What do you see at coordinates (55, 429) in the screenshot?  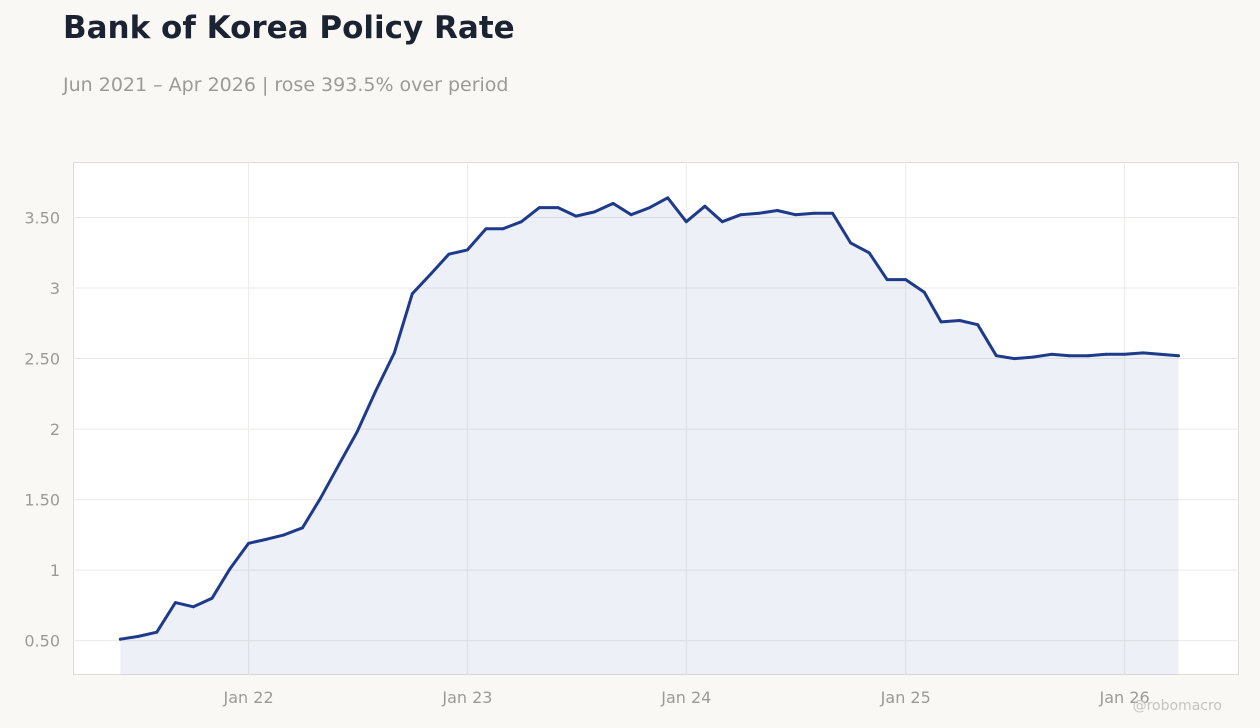 I see `y-tick-label: 2` at bounding box center [55, 429].